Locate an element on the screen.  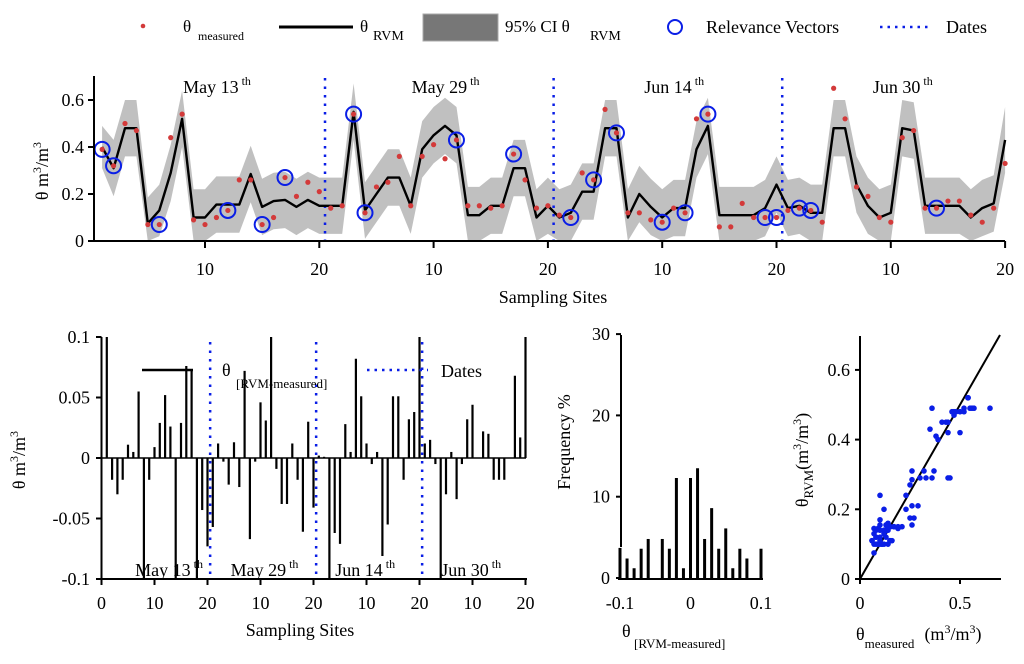
date-lines-layer is located at coordinates (553, 159).